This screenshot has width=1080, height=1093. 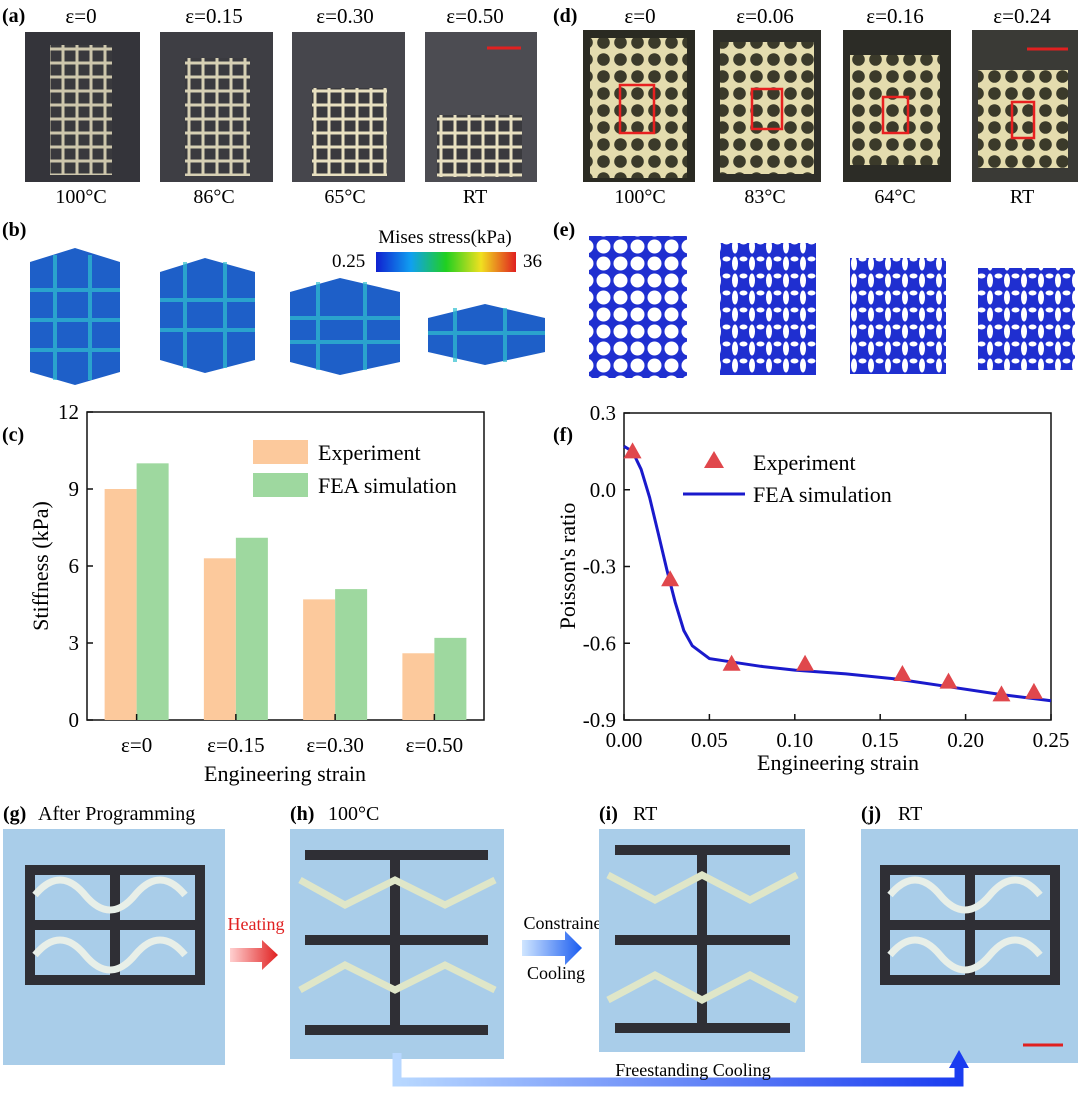 What do you see at coordinates (566, 948) in the screenshot?
I see `arrow-constrained-cooling: Constrained Cooling` at bounding box center [566, 948].